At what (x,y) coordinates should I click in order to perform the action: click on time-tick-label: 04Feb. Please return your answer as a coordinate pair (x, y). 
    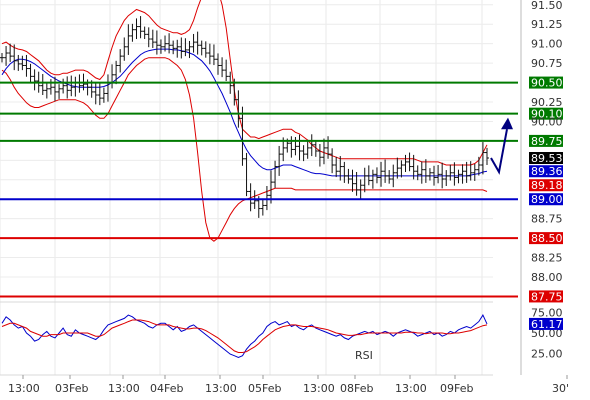
    Looking at the image, I should click on (166, 388).